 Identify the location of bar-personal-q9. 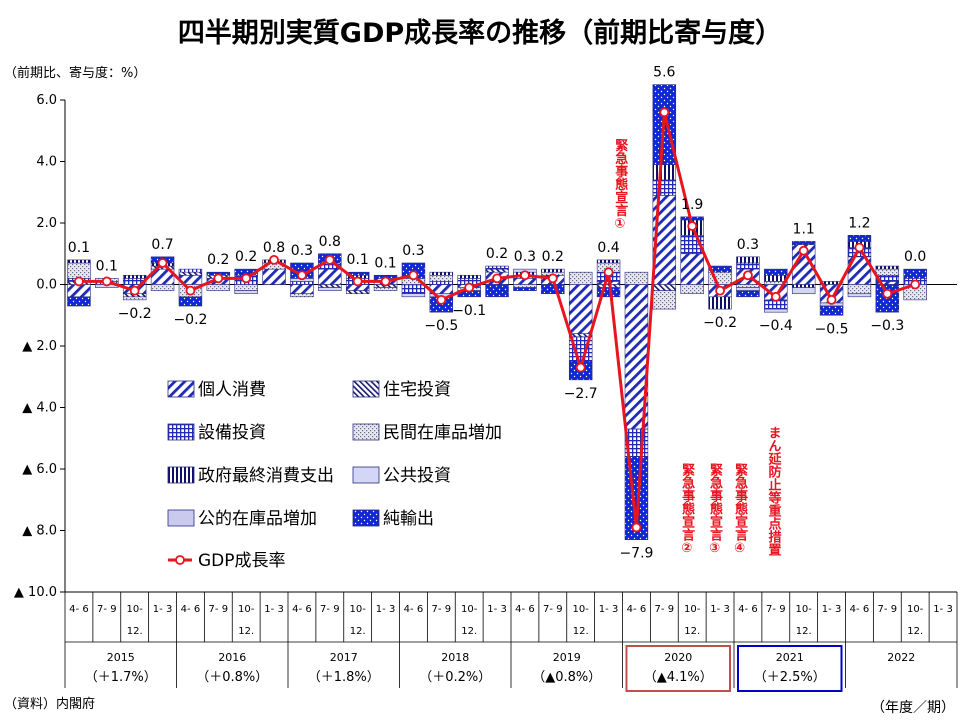
(330, 276).